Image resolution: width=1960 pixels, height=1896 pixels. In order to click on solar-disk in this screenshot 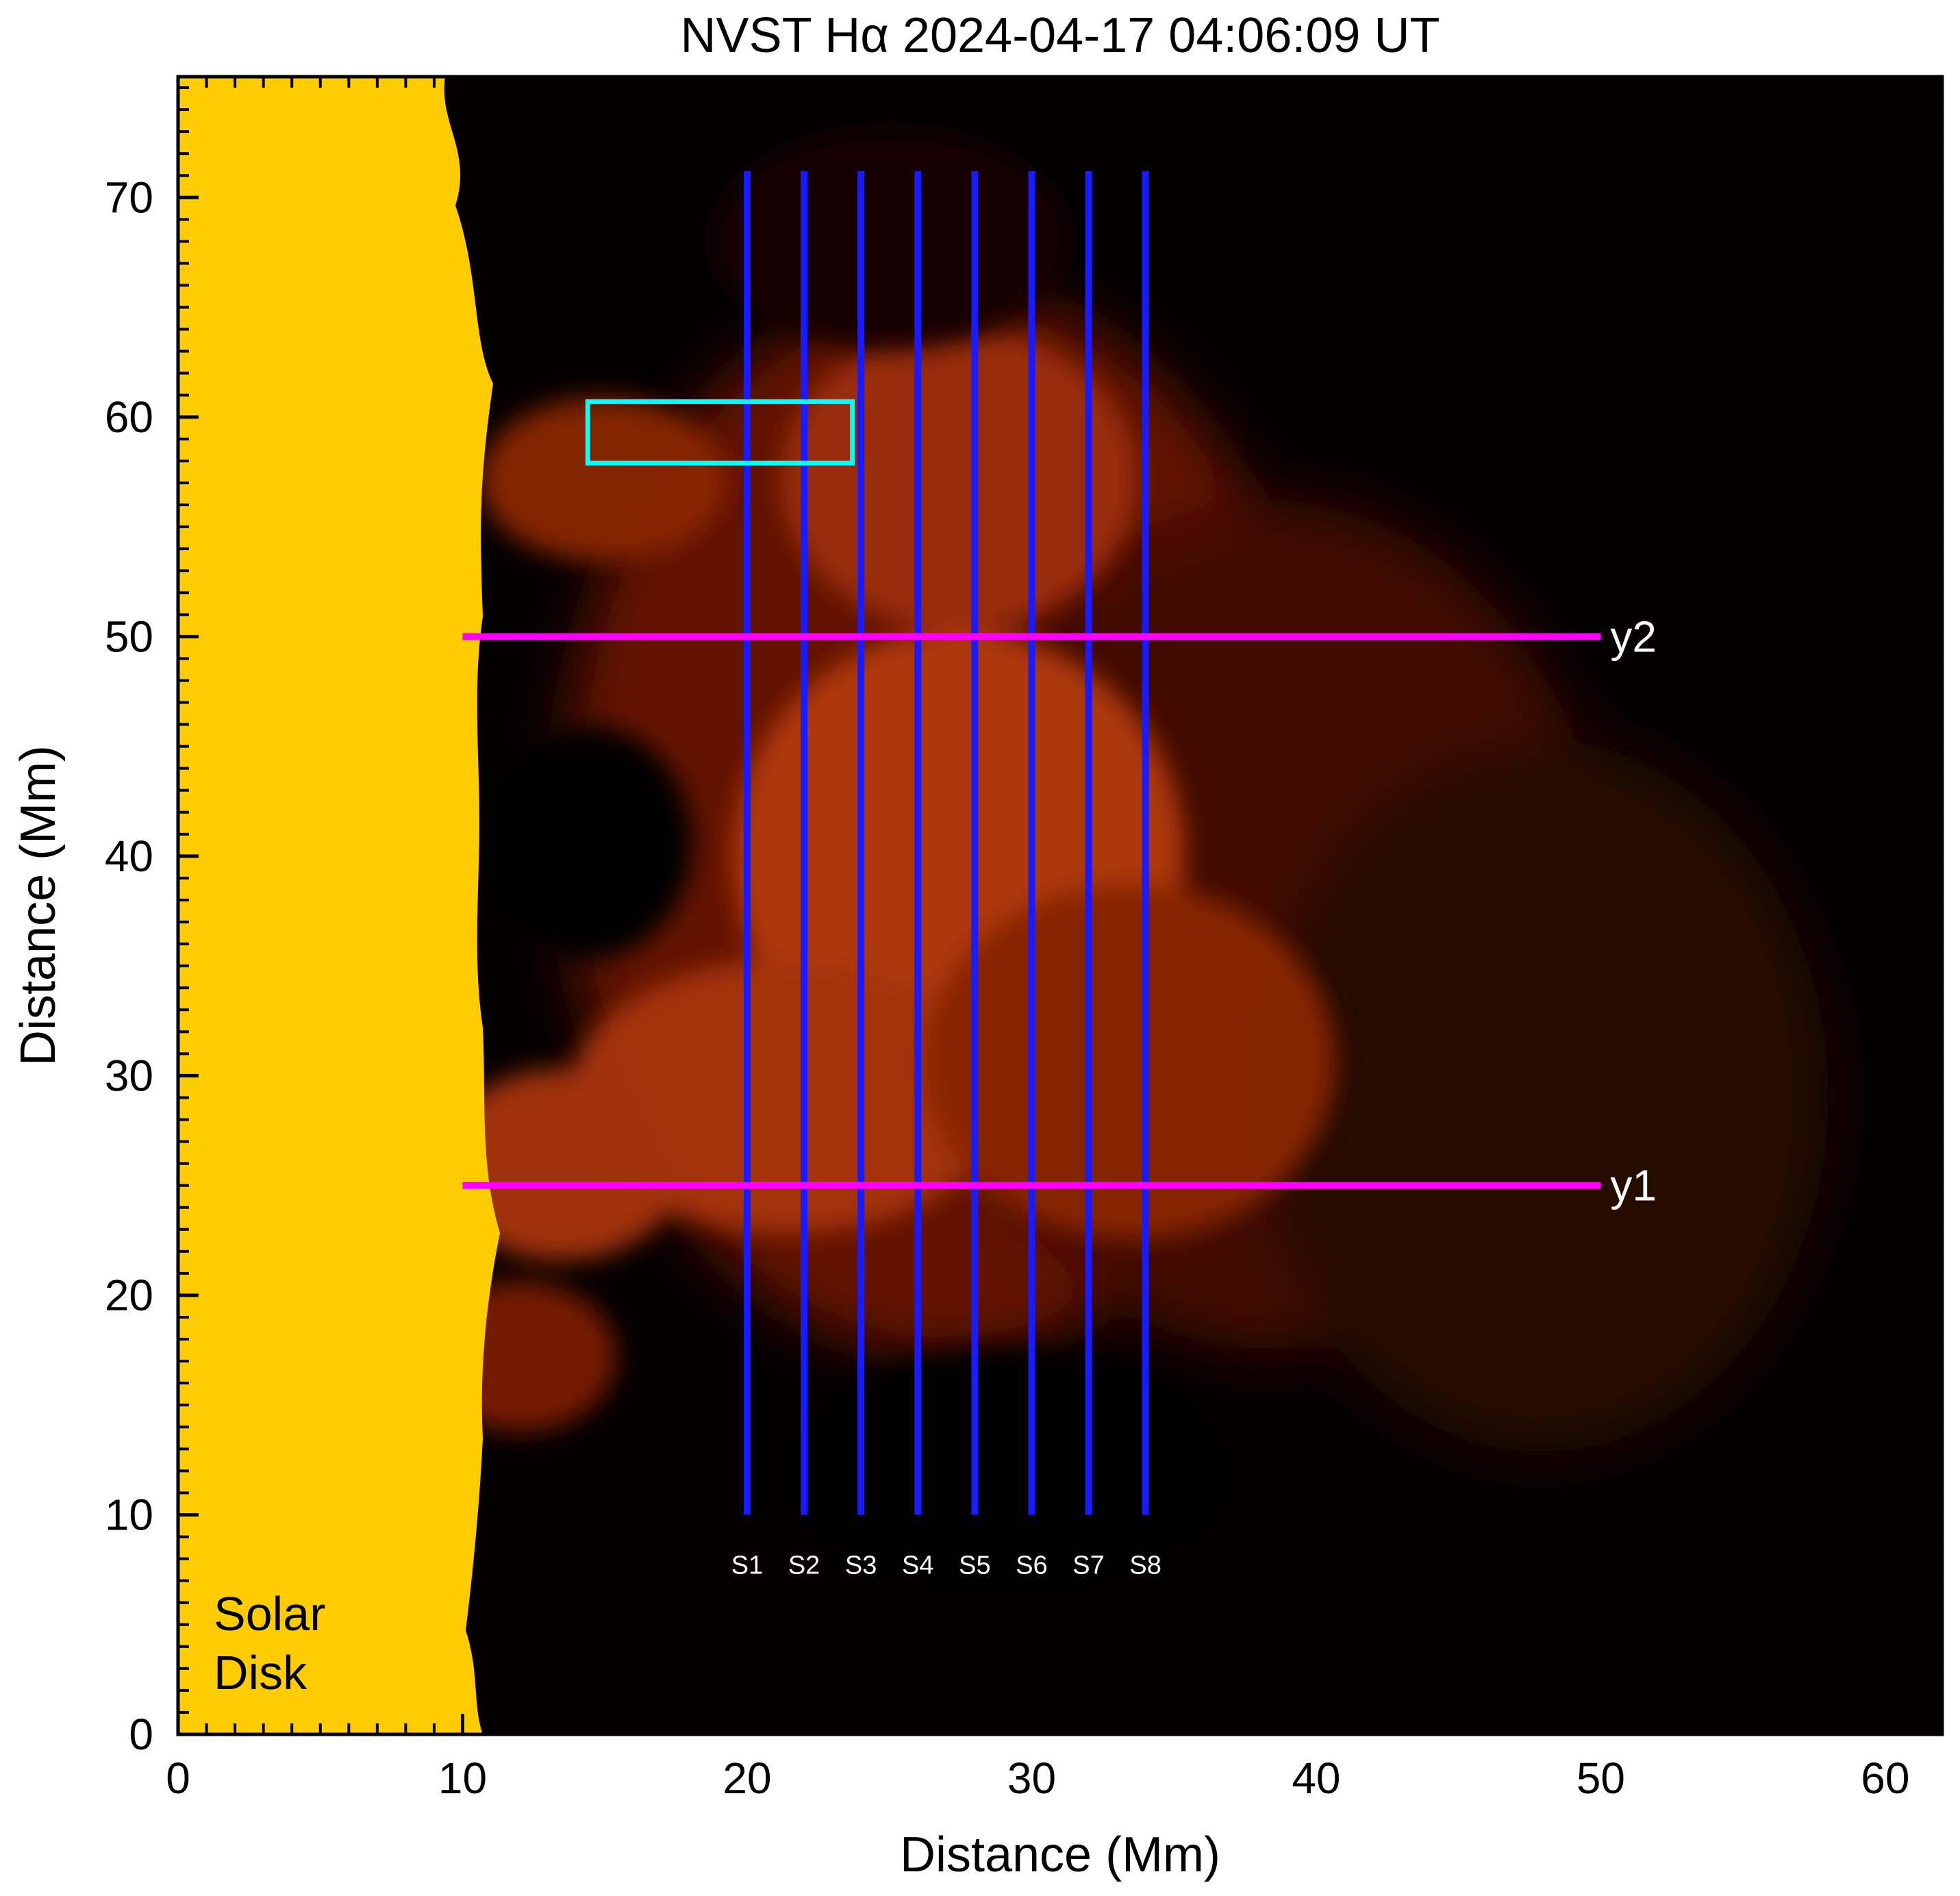, I will do `click(339, 905)`.